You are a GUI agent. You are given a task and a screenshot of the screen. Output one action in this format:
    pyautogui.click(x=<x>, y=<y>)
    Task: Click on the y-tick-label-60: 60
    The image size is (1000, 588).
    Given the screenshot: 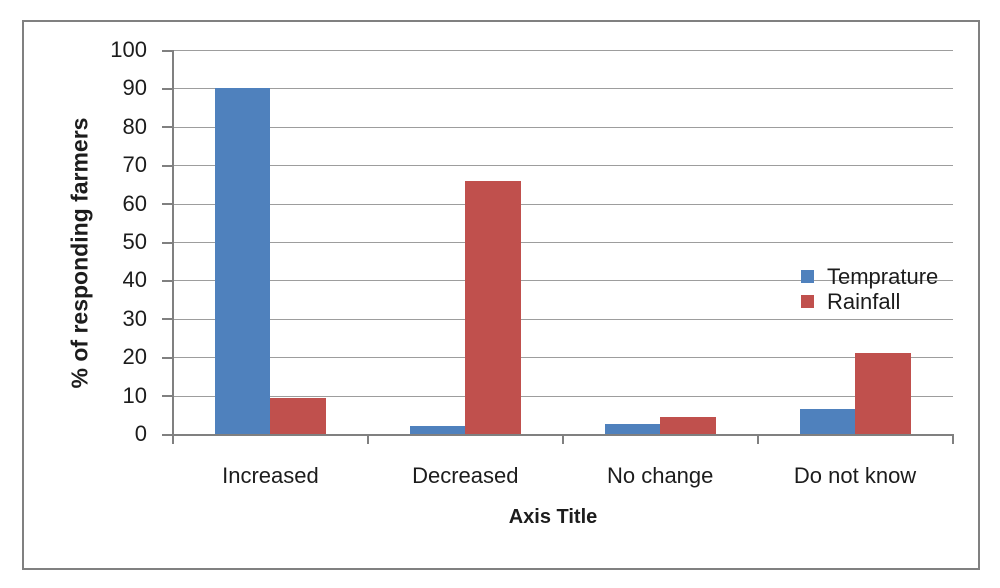 What is the action you would take?
    pyautogui.click(x=134, y=203)
    